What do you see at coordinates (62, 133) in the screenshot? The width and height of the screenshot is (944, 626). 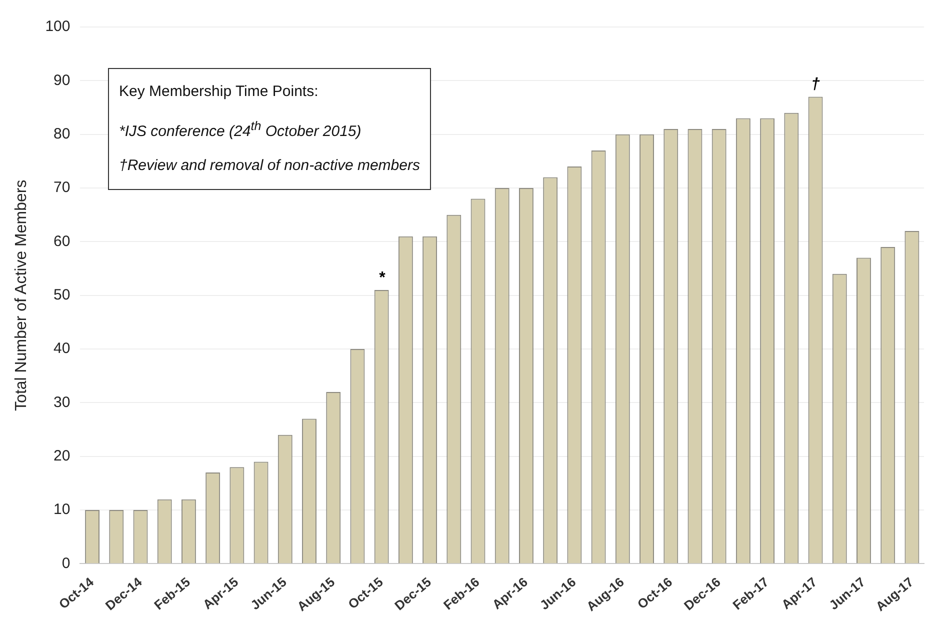 I see `y-tick-label: 80` at bounding box center [62, 133].